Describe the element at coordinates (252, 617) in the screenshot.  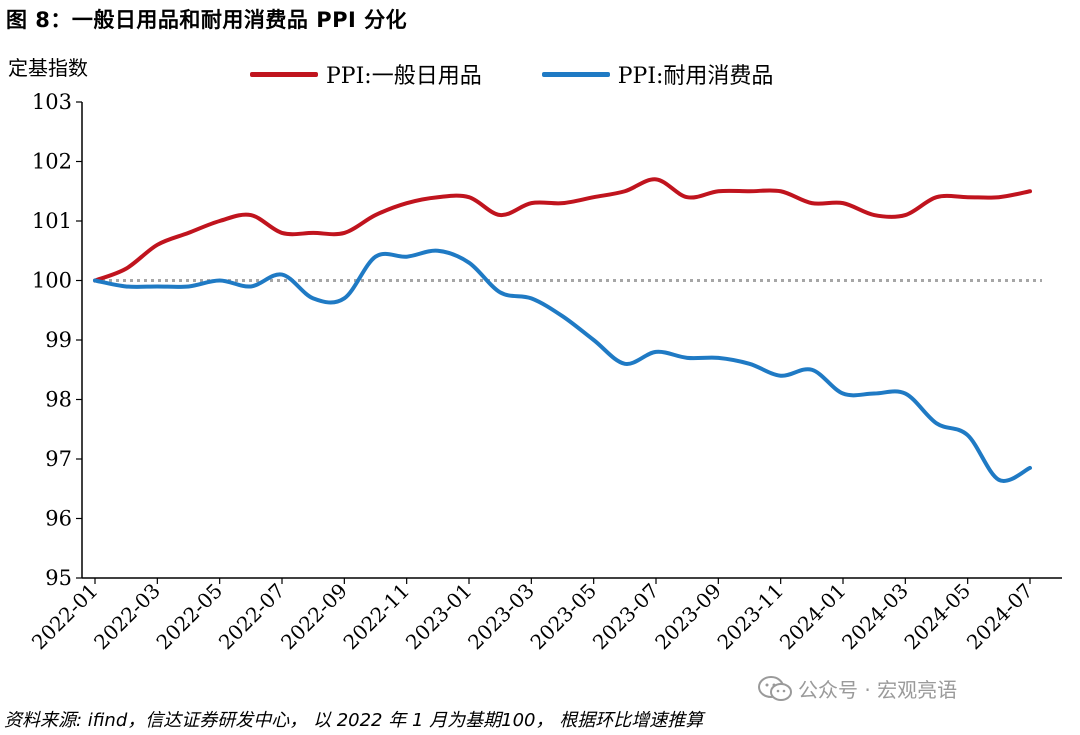
I see `x-tick-label: 2022-07` at that location.